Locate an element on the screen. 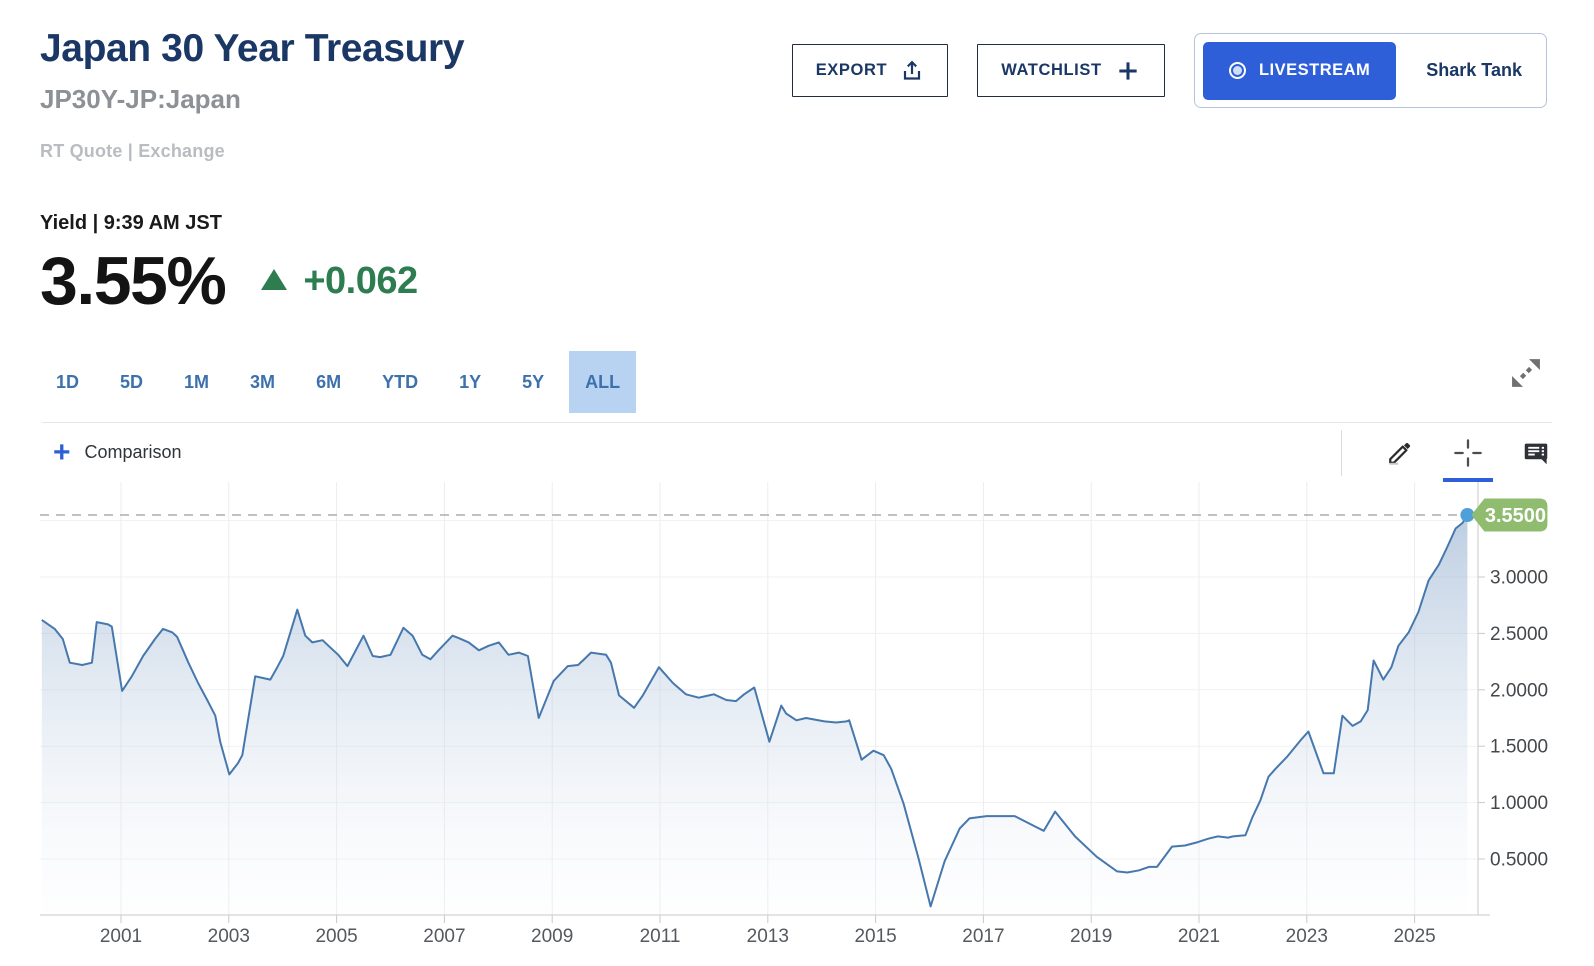 This screenshot has height=966, width=1594. up-arrow-icon is located at coordinates (274, 279).